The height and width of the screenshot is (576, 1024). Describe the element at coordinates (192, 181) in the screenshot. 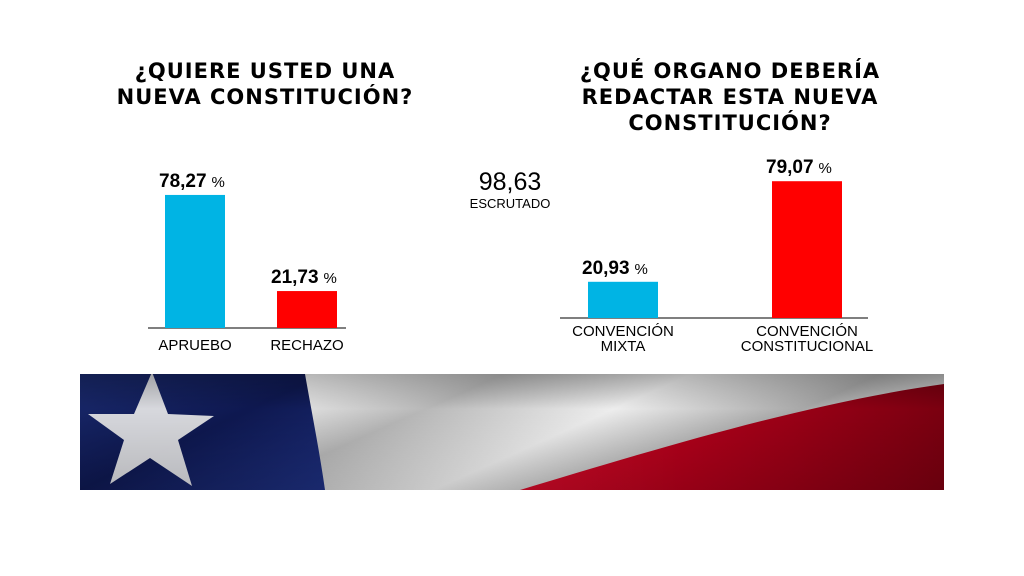

I see `data-label: 78,27%` at that location.